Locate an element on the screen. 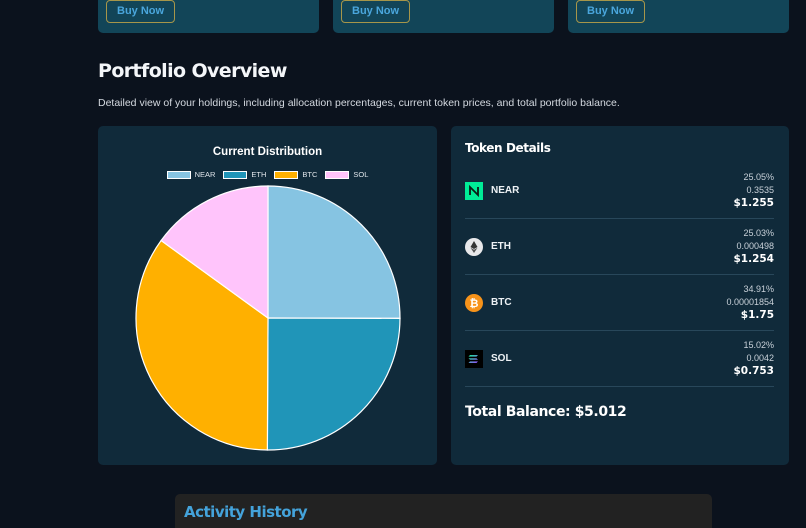 The image size is (806, 528). token-percentage: 25.05% is located at coordinates (758, 177).